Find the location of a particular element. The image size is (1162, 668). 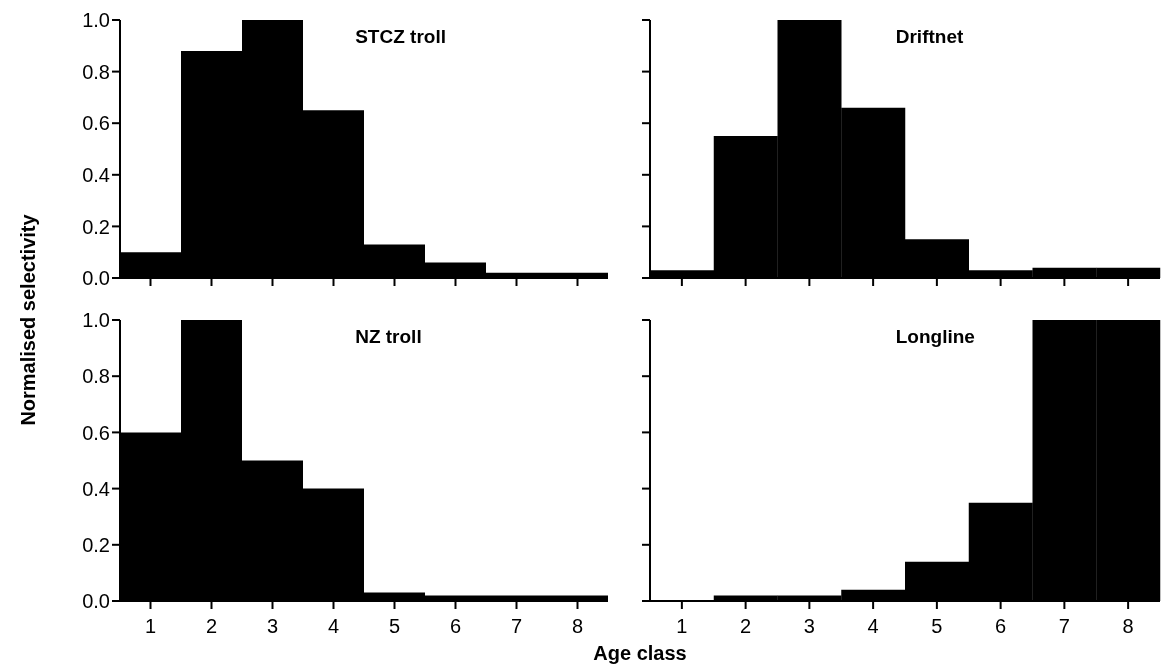

x-axis-title: Age class is located at coordinates (640, 653).